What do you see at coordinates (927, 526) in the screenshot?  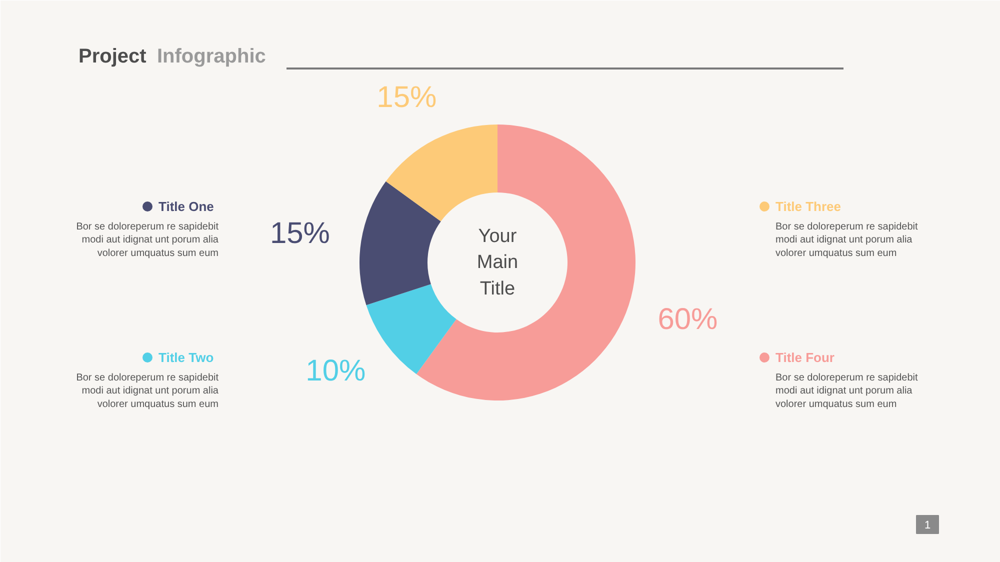 I see `text: 1` at bounding box center [927, 526].